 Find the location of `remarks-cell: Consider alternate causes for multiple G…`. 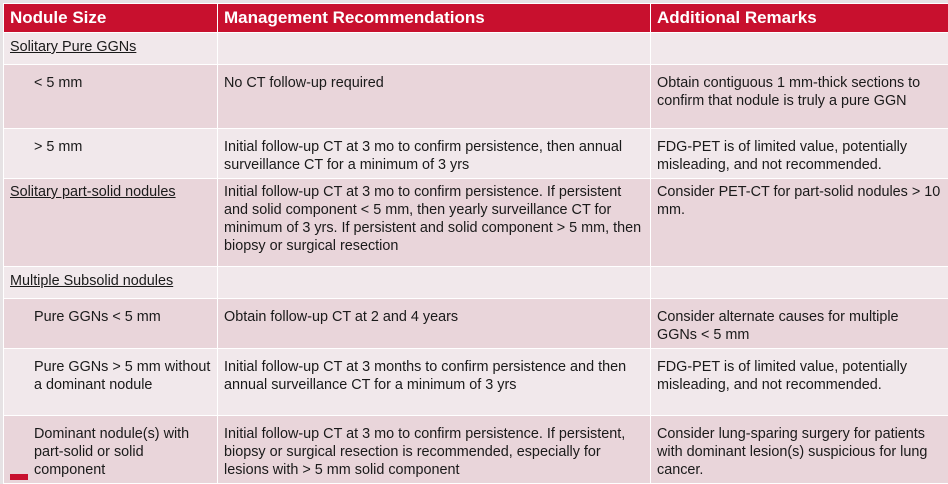

remarks-cell: Consider alternate causes for multiple G… is located at coordinates (799, 324).